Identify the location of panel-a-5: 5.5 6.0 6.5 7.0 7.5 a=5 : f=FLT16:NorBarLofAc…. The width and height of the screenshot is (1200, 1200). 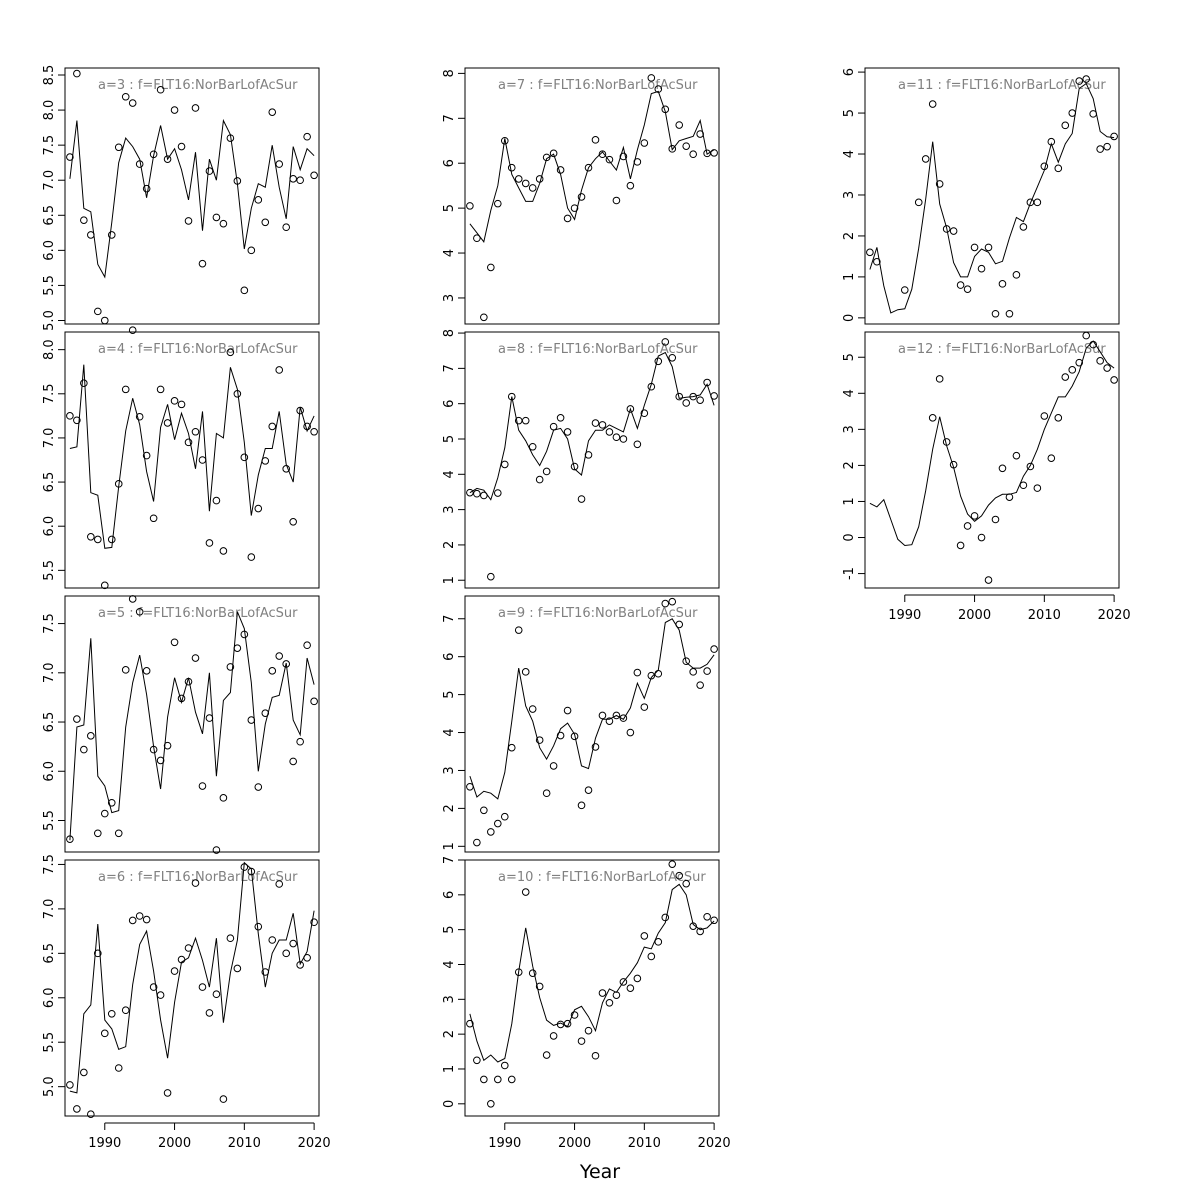
(181, 724).